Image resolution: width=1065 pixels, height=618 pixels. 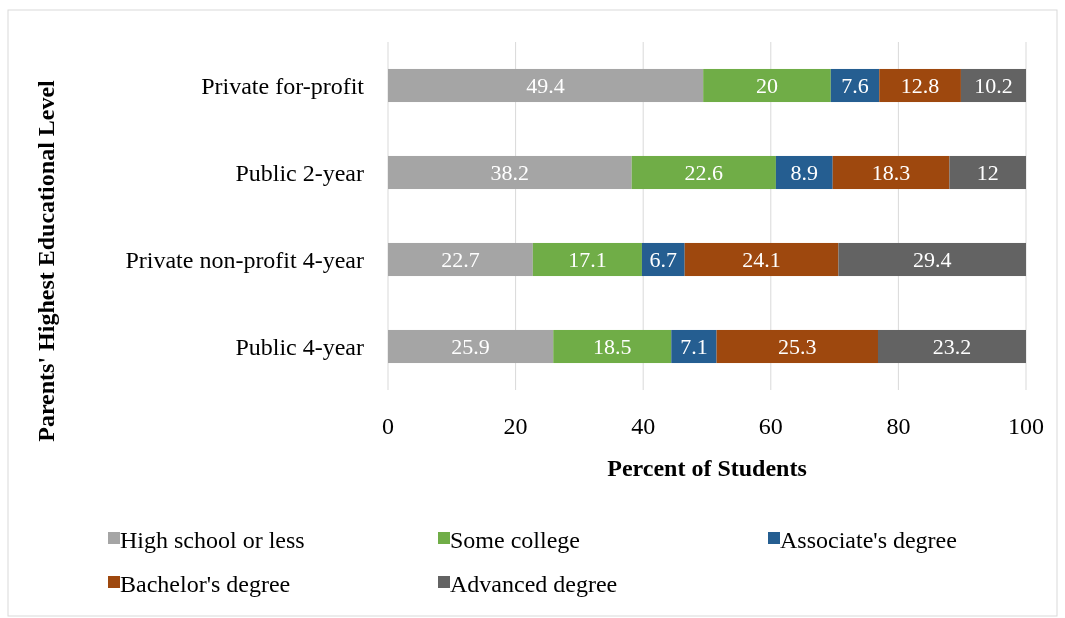 I want to click on data-label: 8.9, so click(x=804, y=173).